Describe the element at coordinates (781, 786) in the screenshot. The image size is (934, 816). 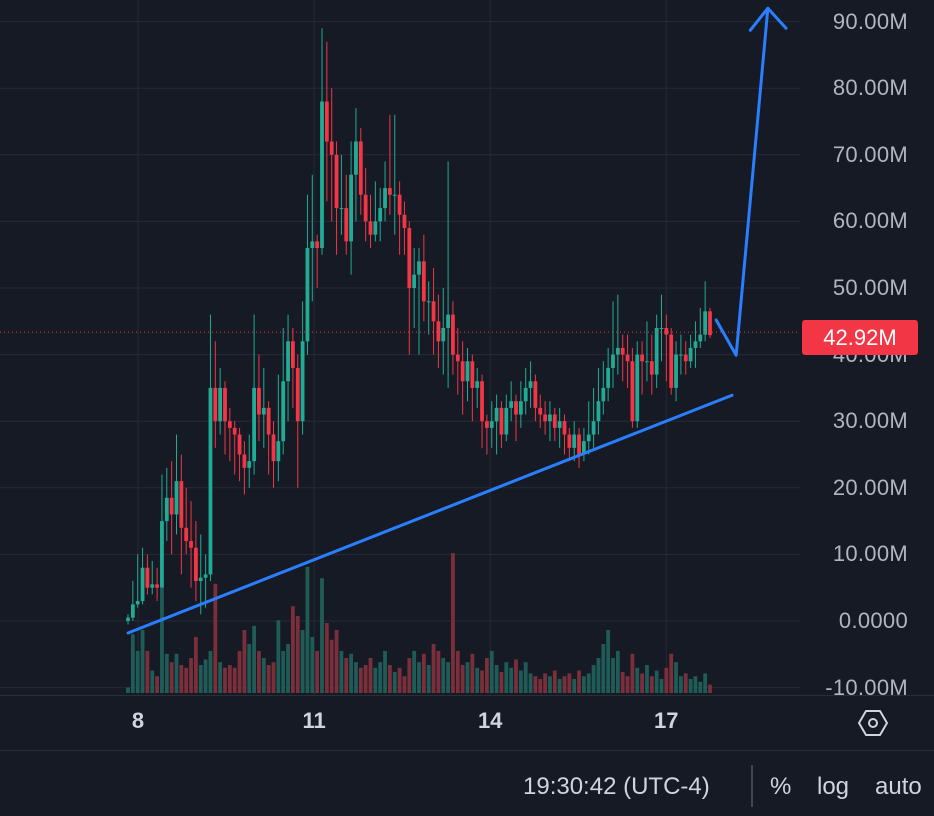
I see `percent-toggle: %` at that location.